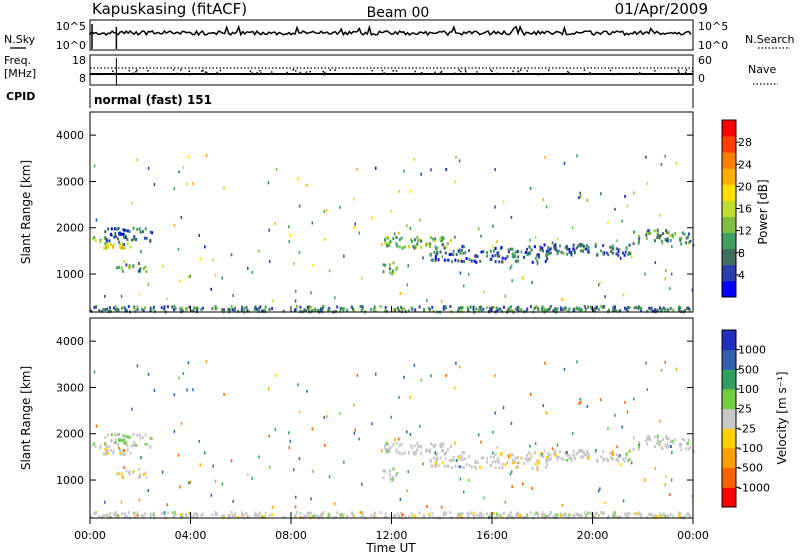 Image resolution: width=800 pixels, height=558 pixels. What do you see at coordinates (770, 39) in the screenshot?
I see `noise-search-label: N.Search` at bounding box center [770, 39].